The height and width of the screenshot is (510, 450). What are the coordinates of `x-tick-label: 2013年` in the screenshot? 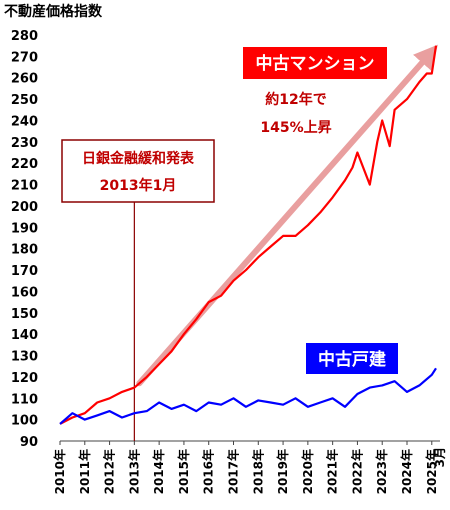 It's located at (133, 471).